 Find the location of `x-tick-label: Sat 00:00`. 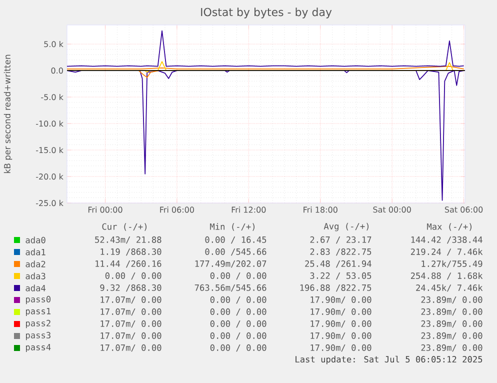

x-tick-label: Sat 00:00 is located at coordinates (392, 209).